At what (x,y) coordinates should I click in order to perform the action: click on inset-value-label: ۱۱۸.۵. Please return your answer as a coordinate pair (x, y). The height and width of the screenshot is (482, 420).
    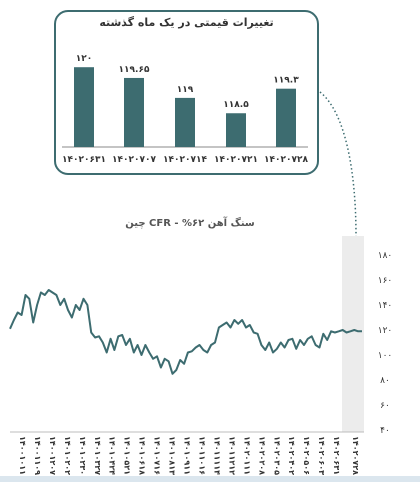
    Looking at the image, I should click on (236, 105).